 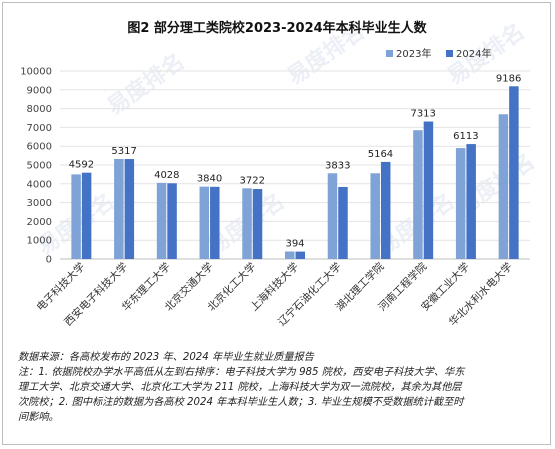 I want to click on y-tick-label: 7000, so click(x=39, y=128).